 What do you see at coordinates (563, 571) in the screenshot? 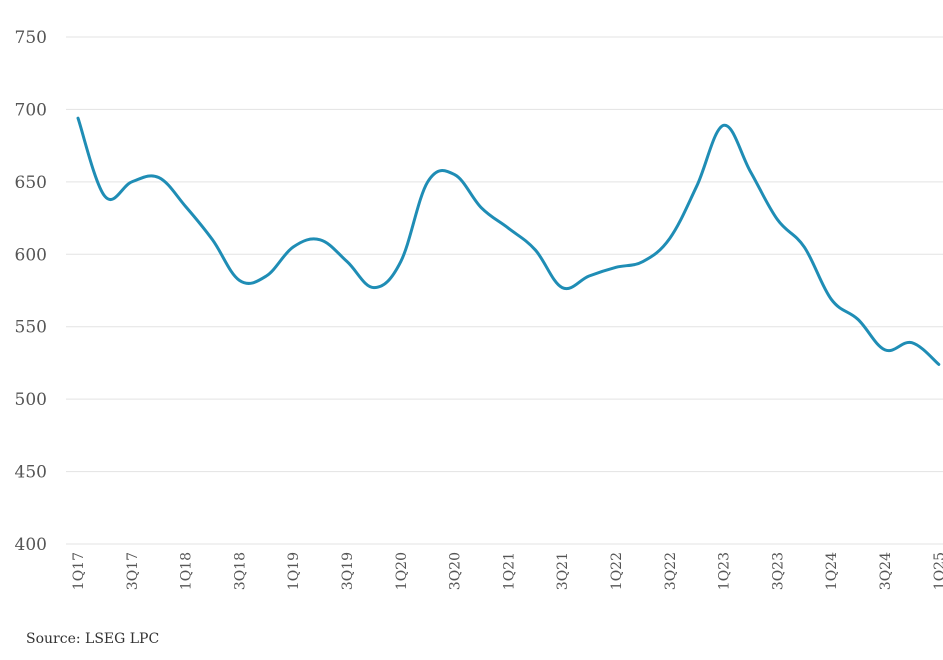
I see `x-tick-label: 3Q21` at bounding box center [563, 571].